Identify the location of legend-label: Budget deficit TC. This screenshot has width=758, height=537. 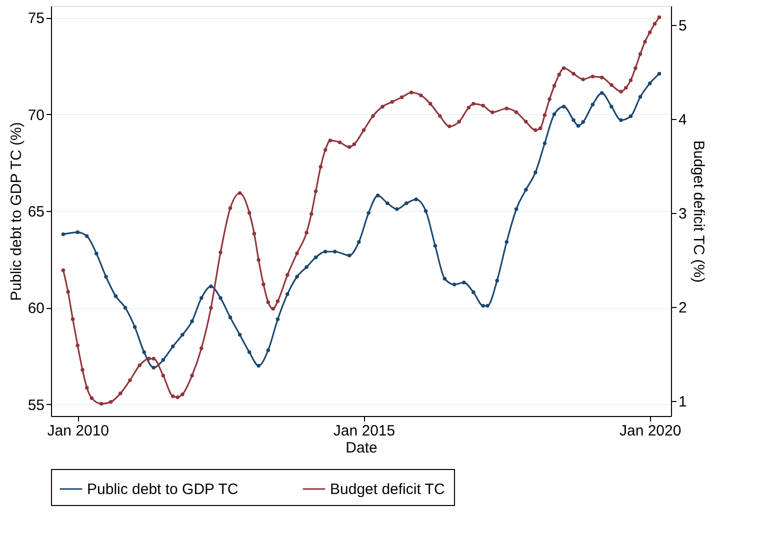
(387, 489).